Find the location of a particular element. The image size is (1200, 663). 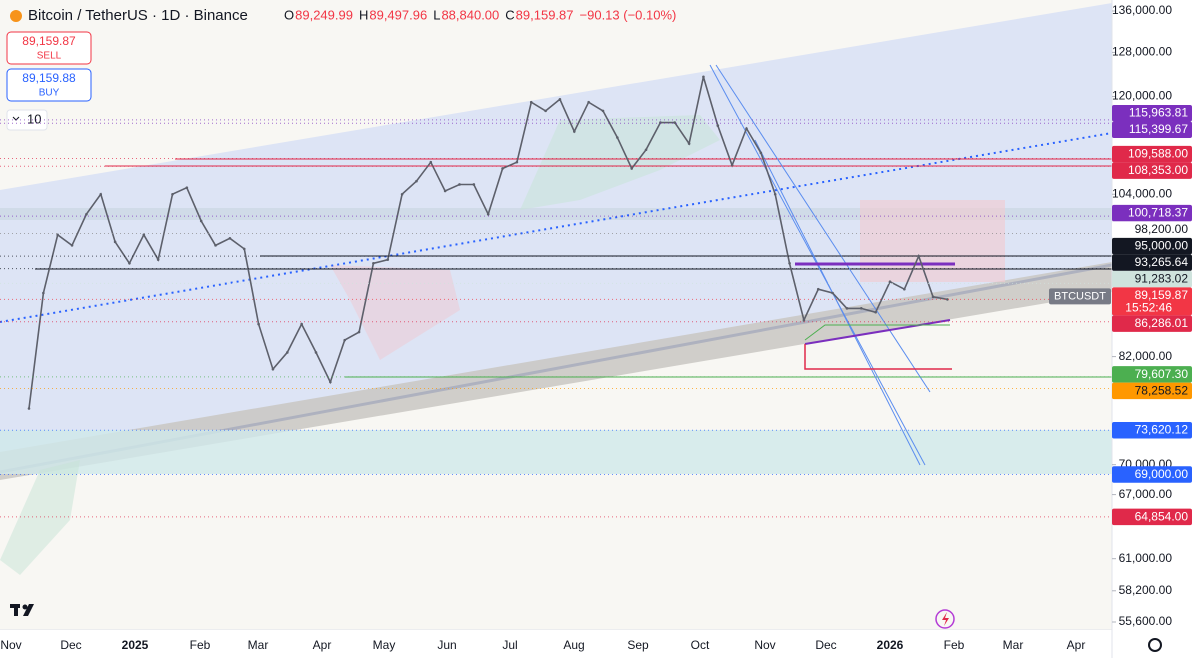

ohlc-key: O is located at coordinates (289, 14).